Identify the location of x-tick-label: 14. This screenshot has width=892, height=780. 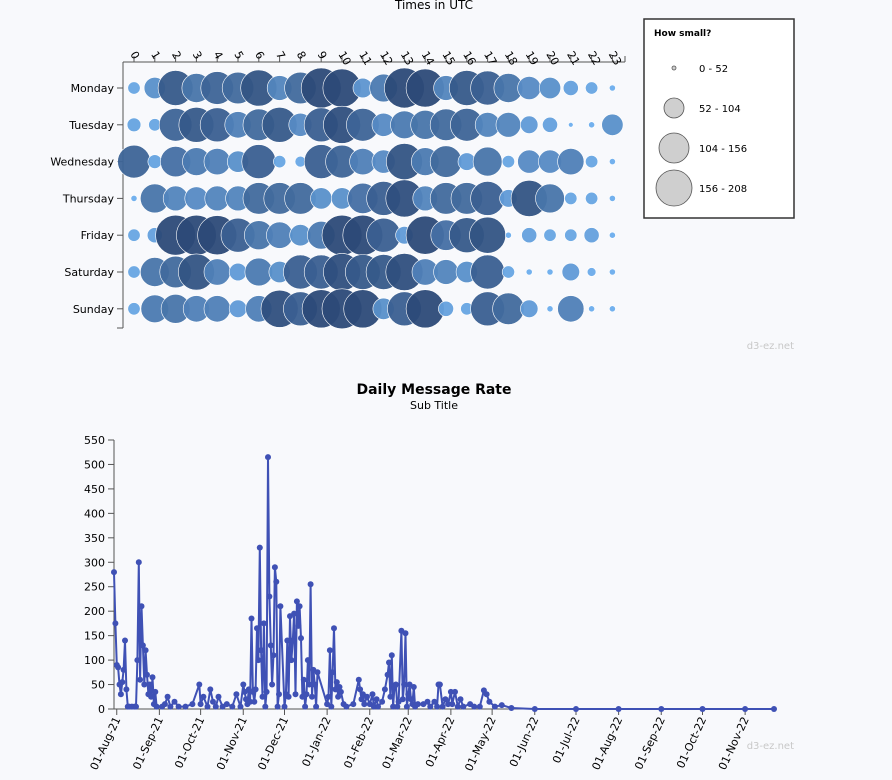
(428, 58).